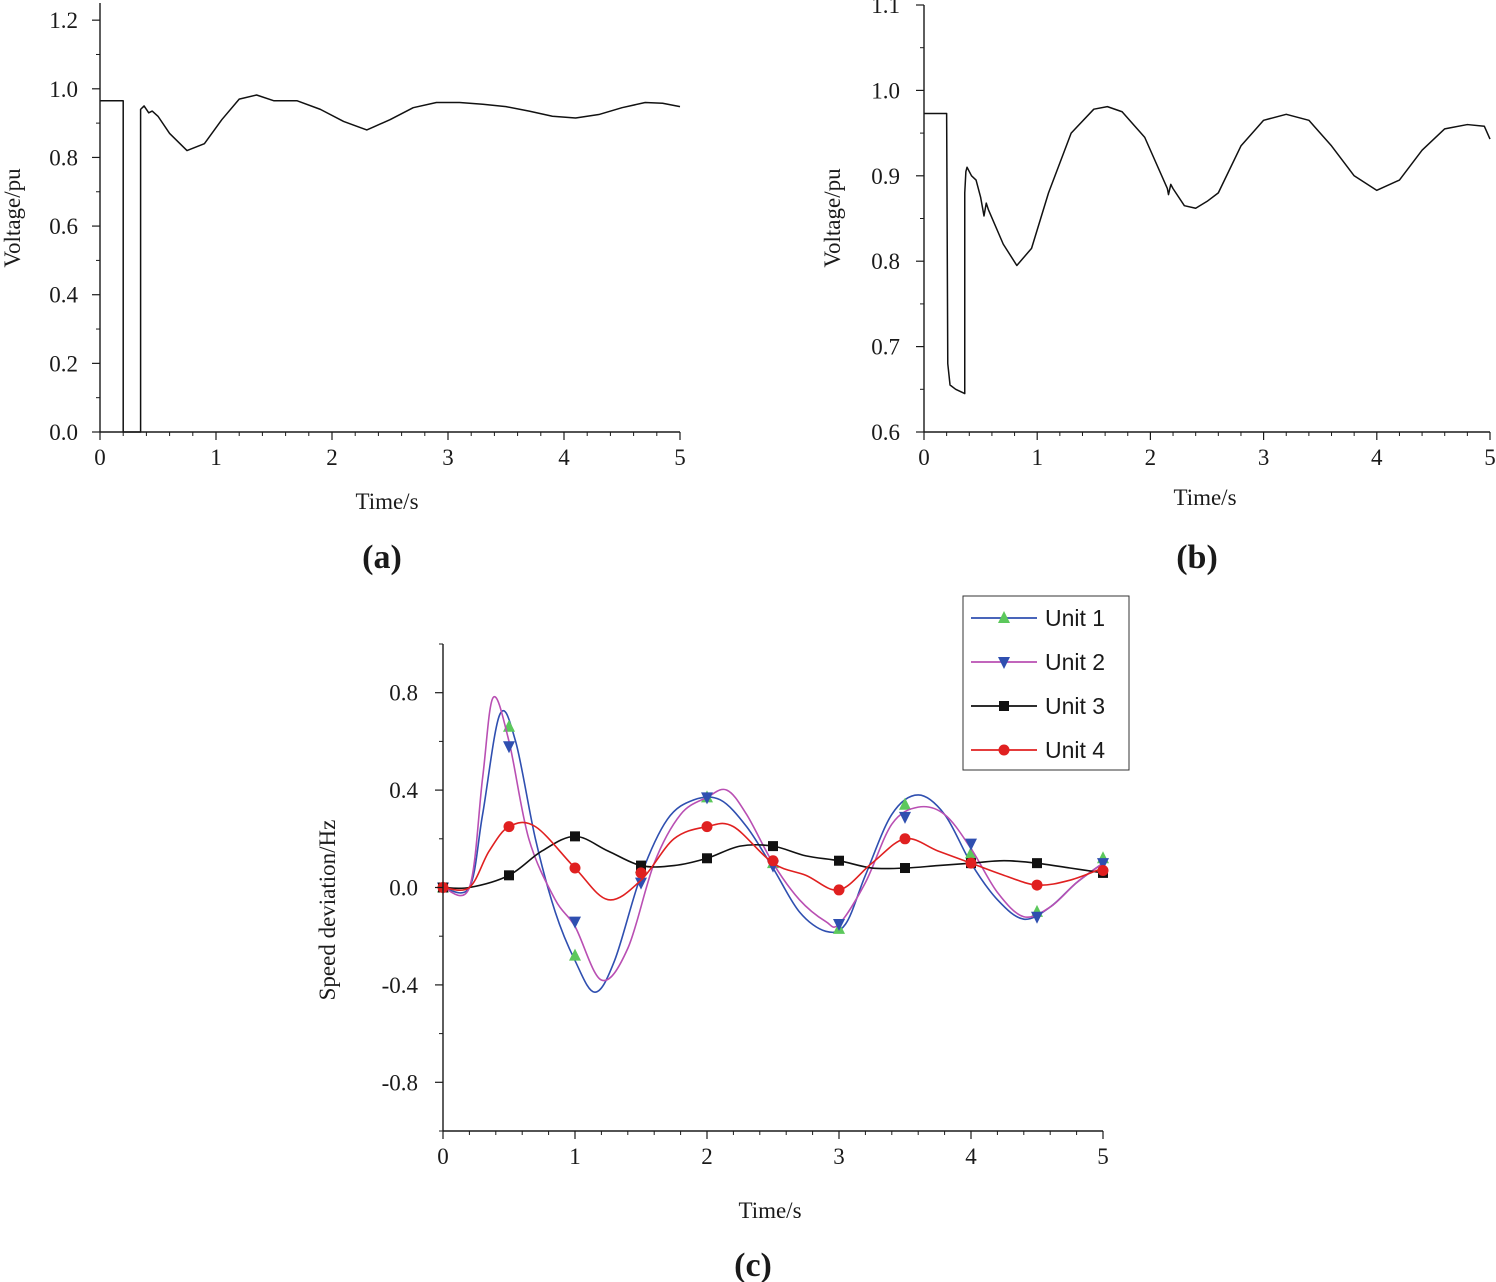 The height and width of the screenshot is (1282, 1496). Describe the element at coordinates (448, 457) in the screenshot. I see `x-tick-label-a: 3` at that location.